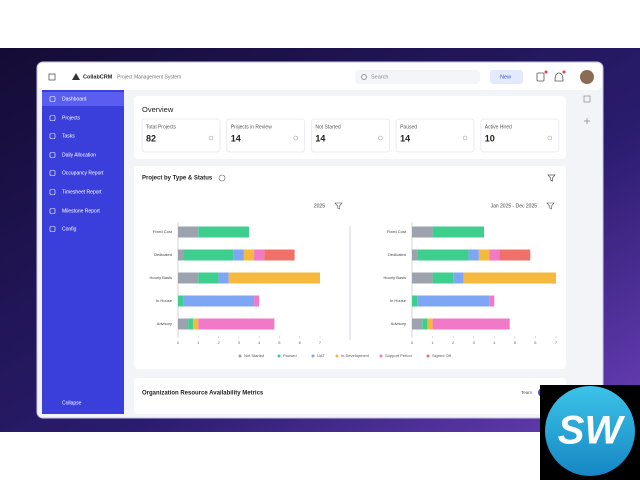  Describe the element at coordinates (81, 211) in the screenshot. I see `menu-item: Milestone Report` at that location.